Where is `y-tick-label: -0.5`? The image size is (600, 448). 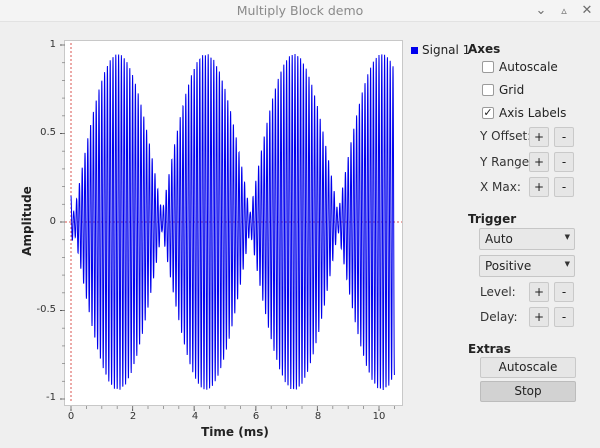 y-tick-label: -0.5 is located at coordinates (46, 309).